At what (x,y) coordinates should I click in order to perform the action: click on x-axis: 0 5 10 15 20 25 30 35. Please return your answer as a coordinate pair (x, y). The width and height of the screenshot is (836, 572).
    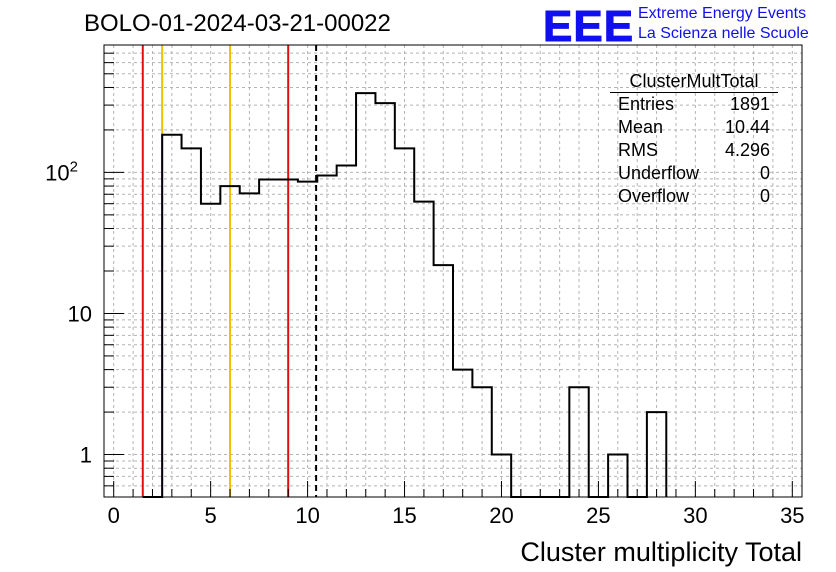
    Looking at the image, I should click on (456, 504).